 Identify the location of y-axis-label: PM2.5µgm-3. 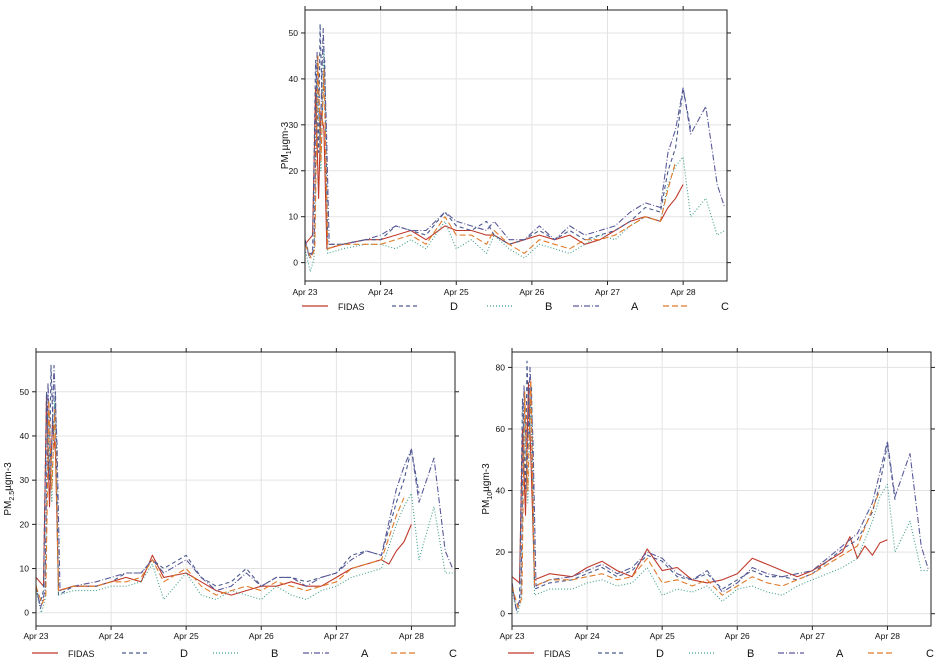
(9, 489).